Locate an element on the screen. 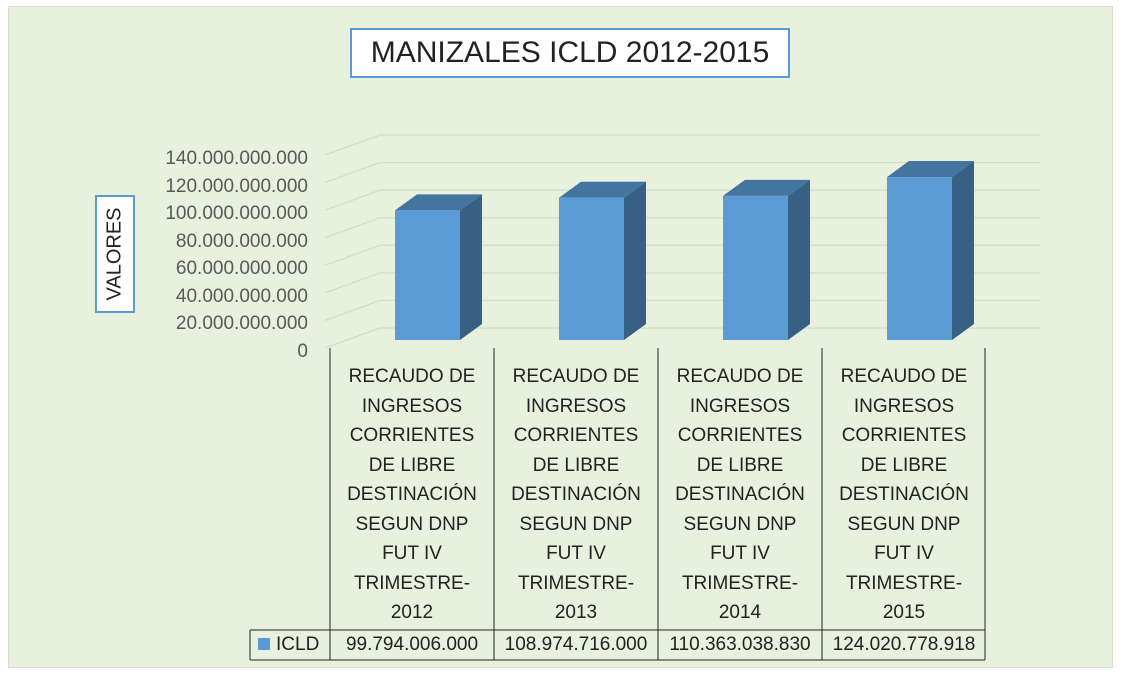  chart-title: MANIZALES ICLD 2012-2015 is located at coordinates (570, 53).